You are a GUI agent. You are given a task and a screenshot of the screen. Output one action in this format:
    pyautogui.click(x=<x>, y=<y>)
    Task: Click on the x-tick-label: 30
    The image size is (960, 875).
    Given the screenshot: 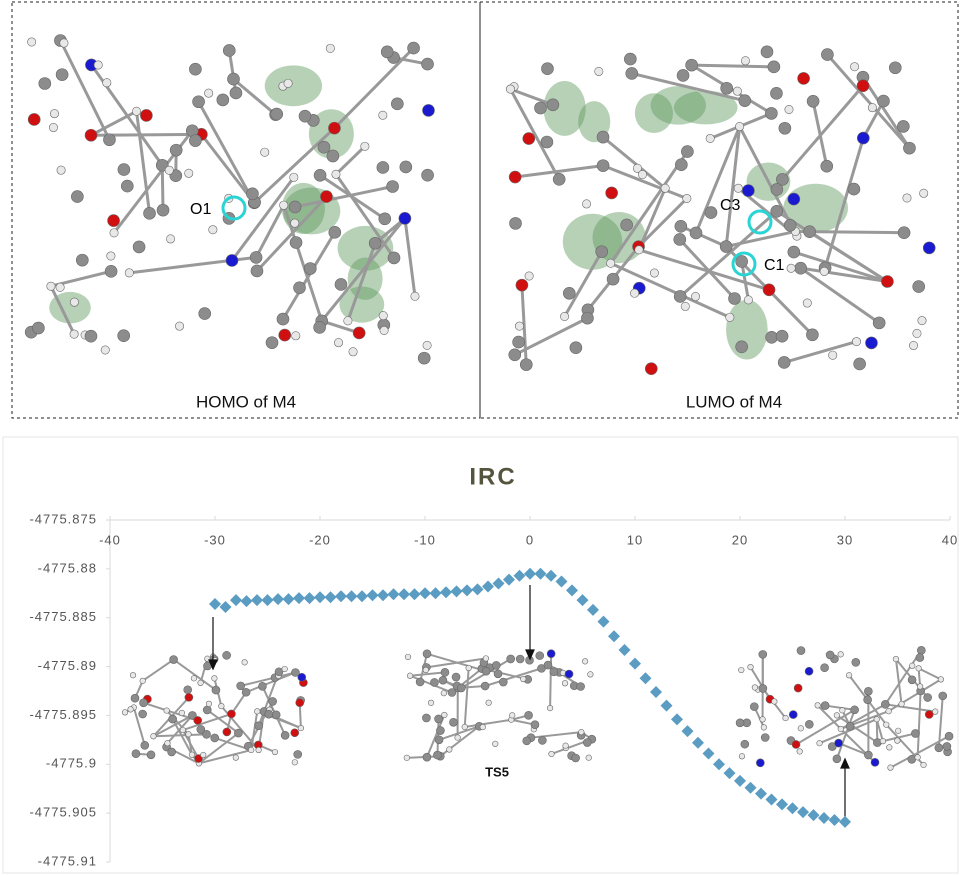 What is the action you would take?
    pyautogui.click(x=845, y=539)
    